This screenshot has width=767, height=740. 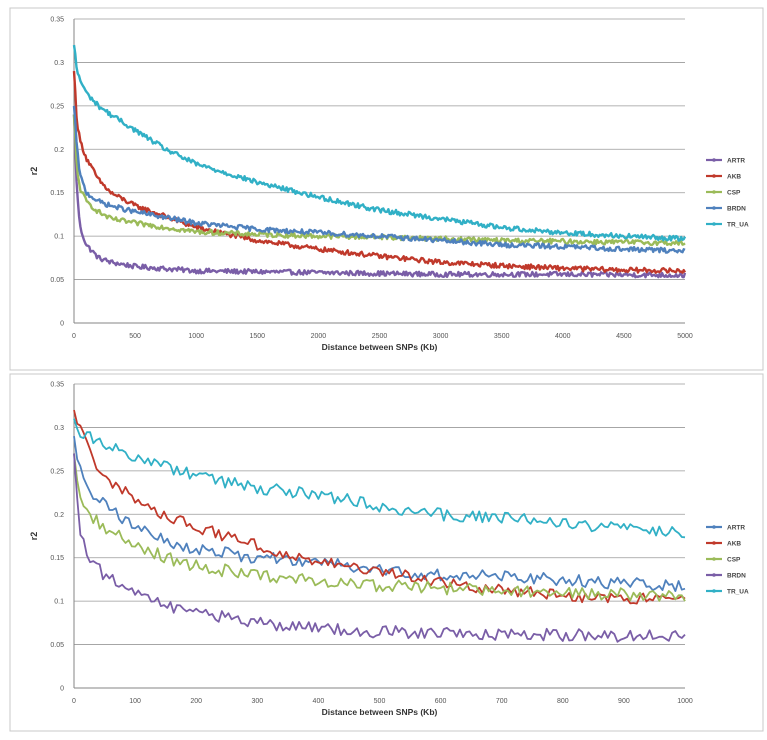 What do you see at coordinates (257, 701) in the screenshot?
I see `x-tick-label: 300` at bounding box center [257, 701].